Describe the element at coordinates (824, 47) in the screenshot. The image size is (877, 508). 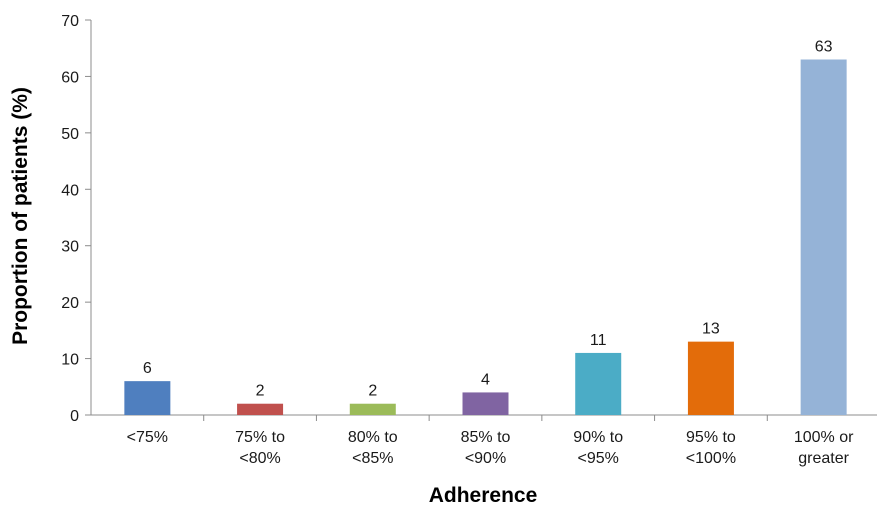
I see `bar-value-label: 63` at that location.